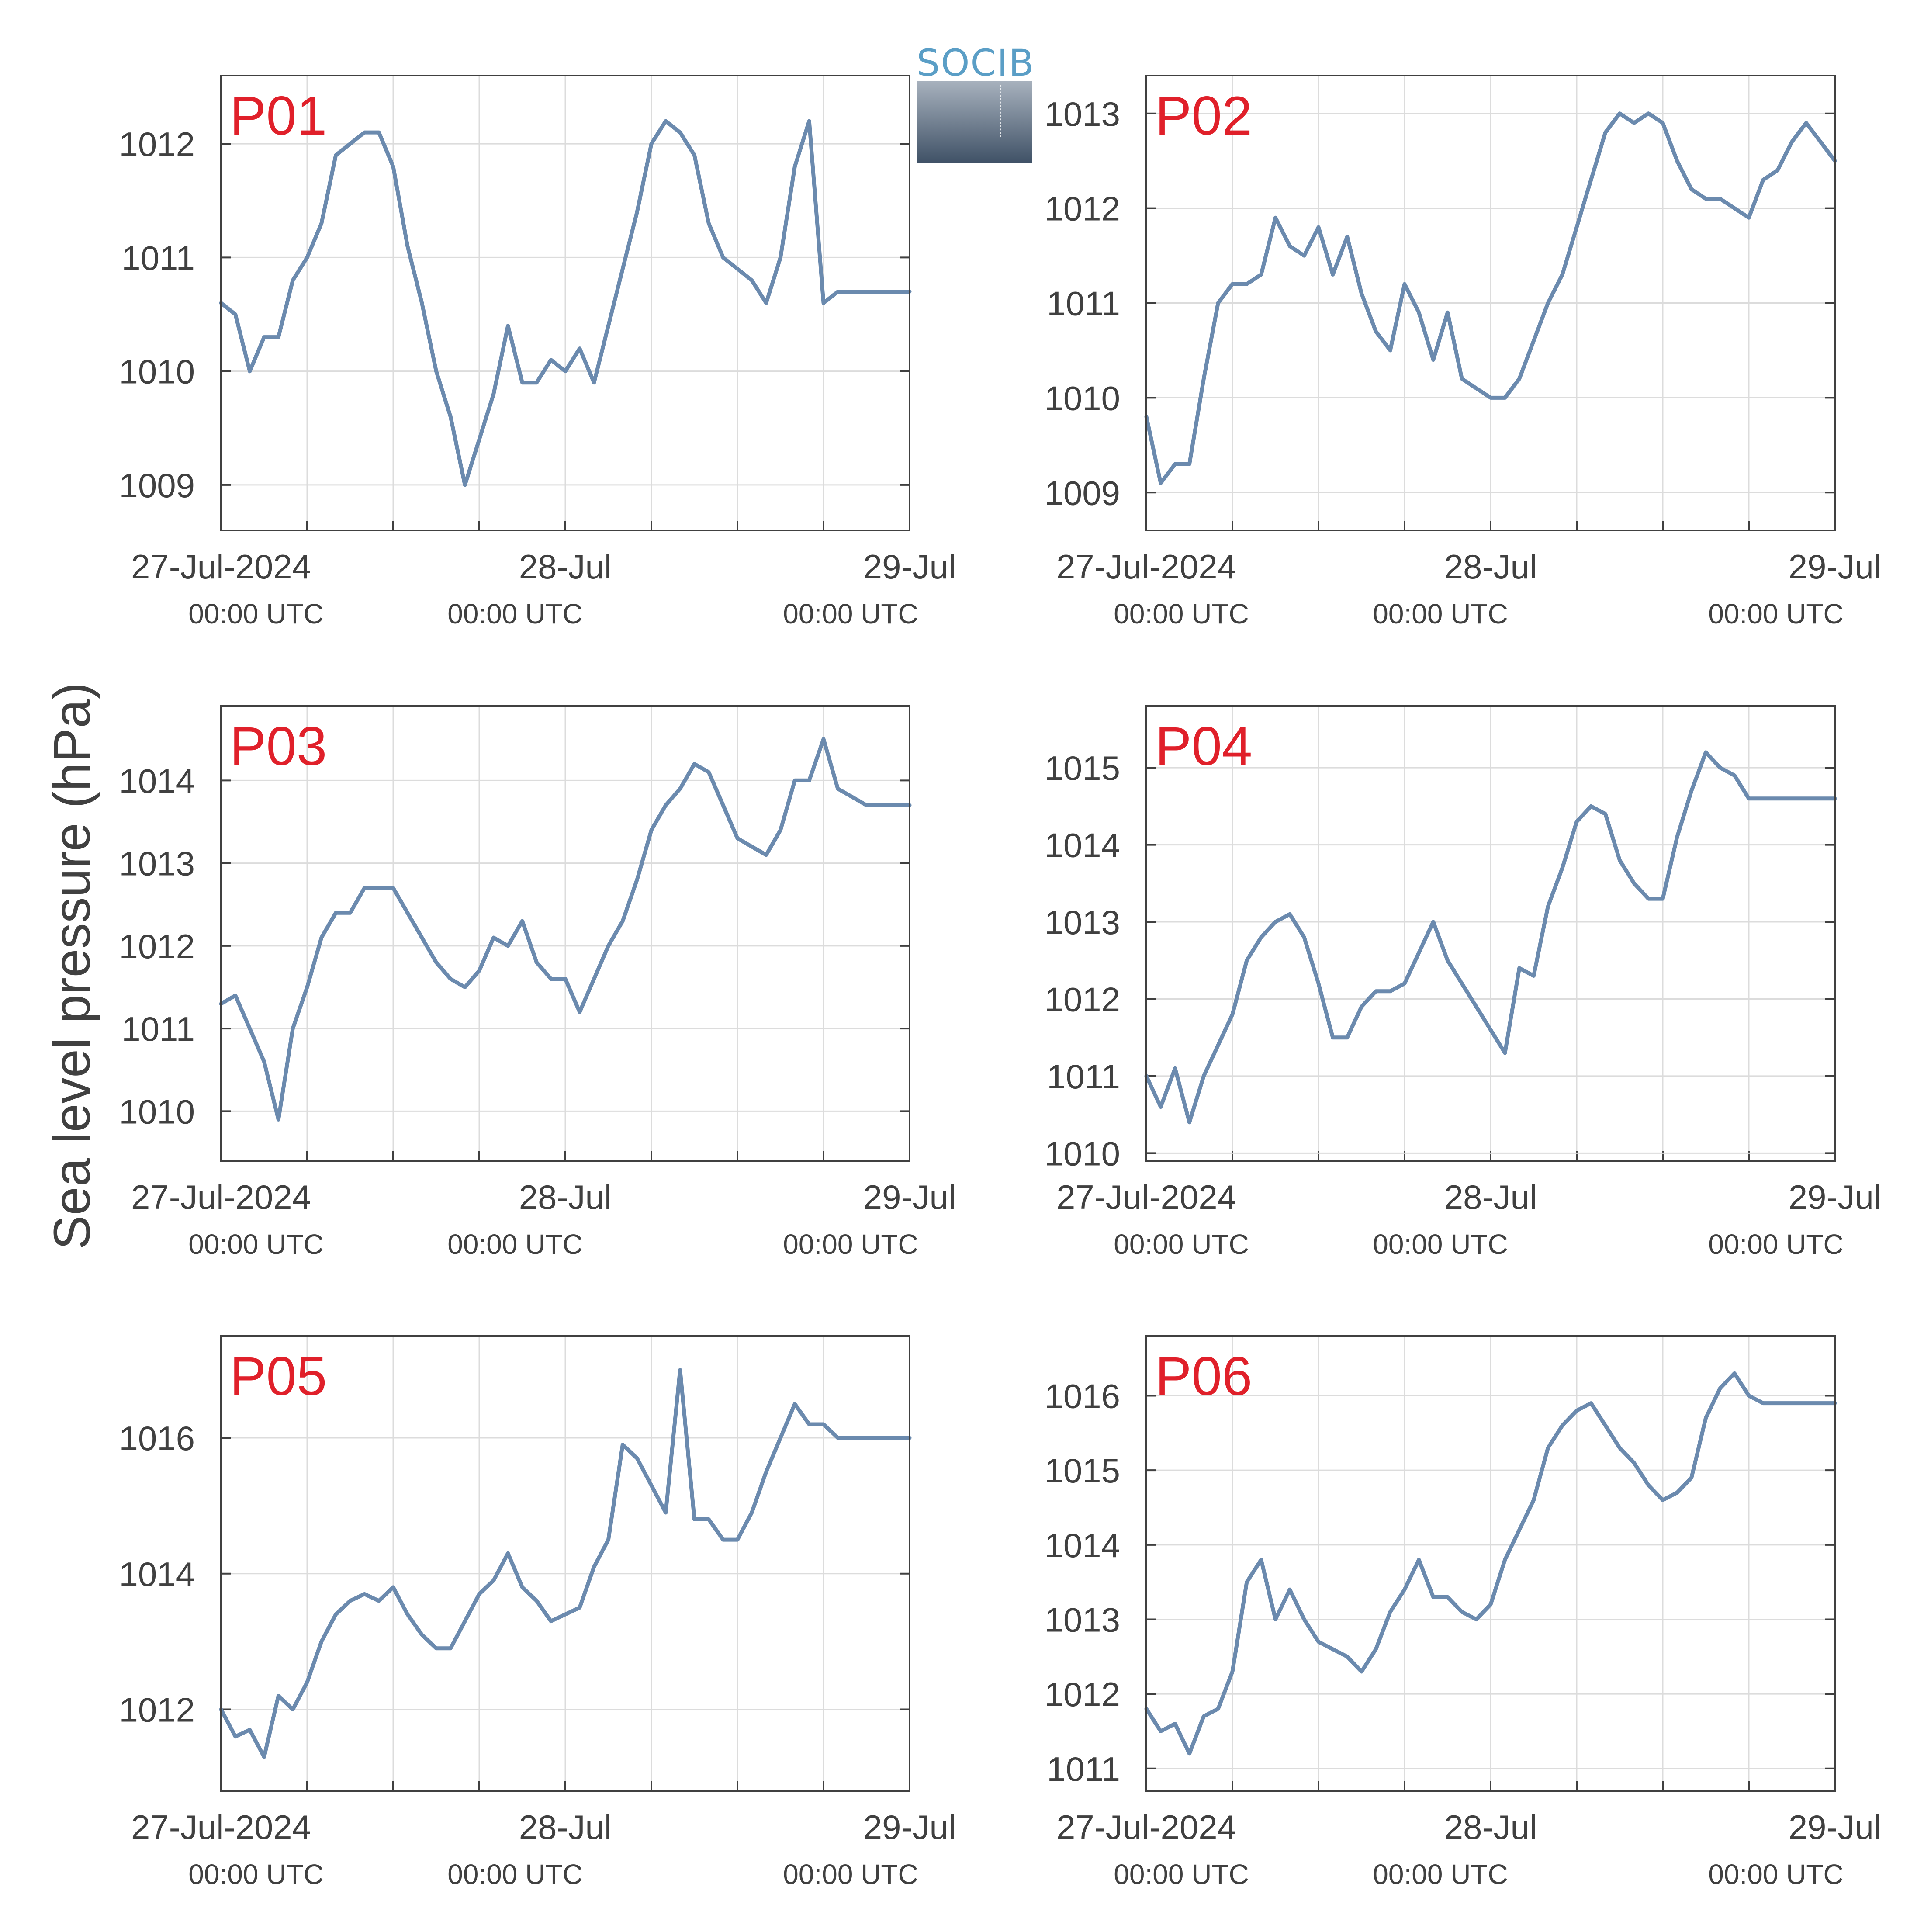  Describe the element at coordinates (278, 116) in the screenshot. I see `panel-label: P01` at that location.